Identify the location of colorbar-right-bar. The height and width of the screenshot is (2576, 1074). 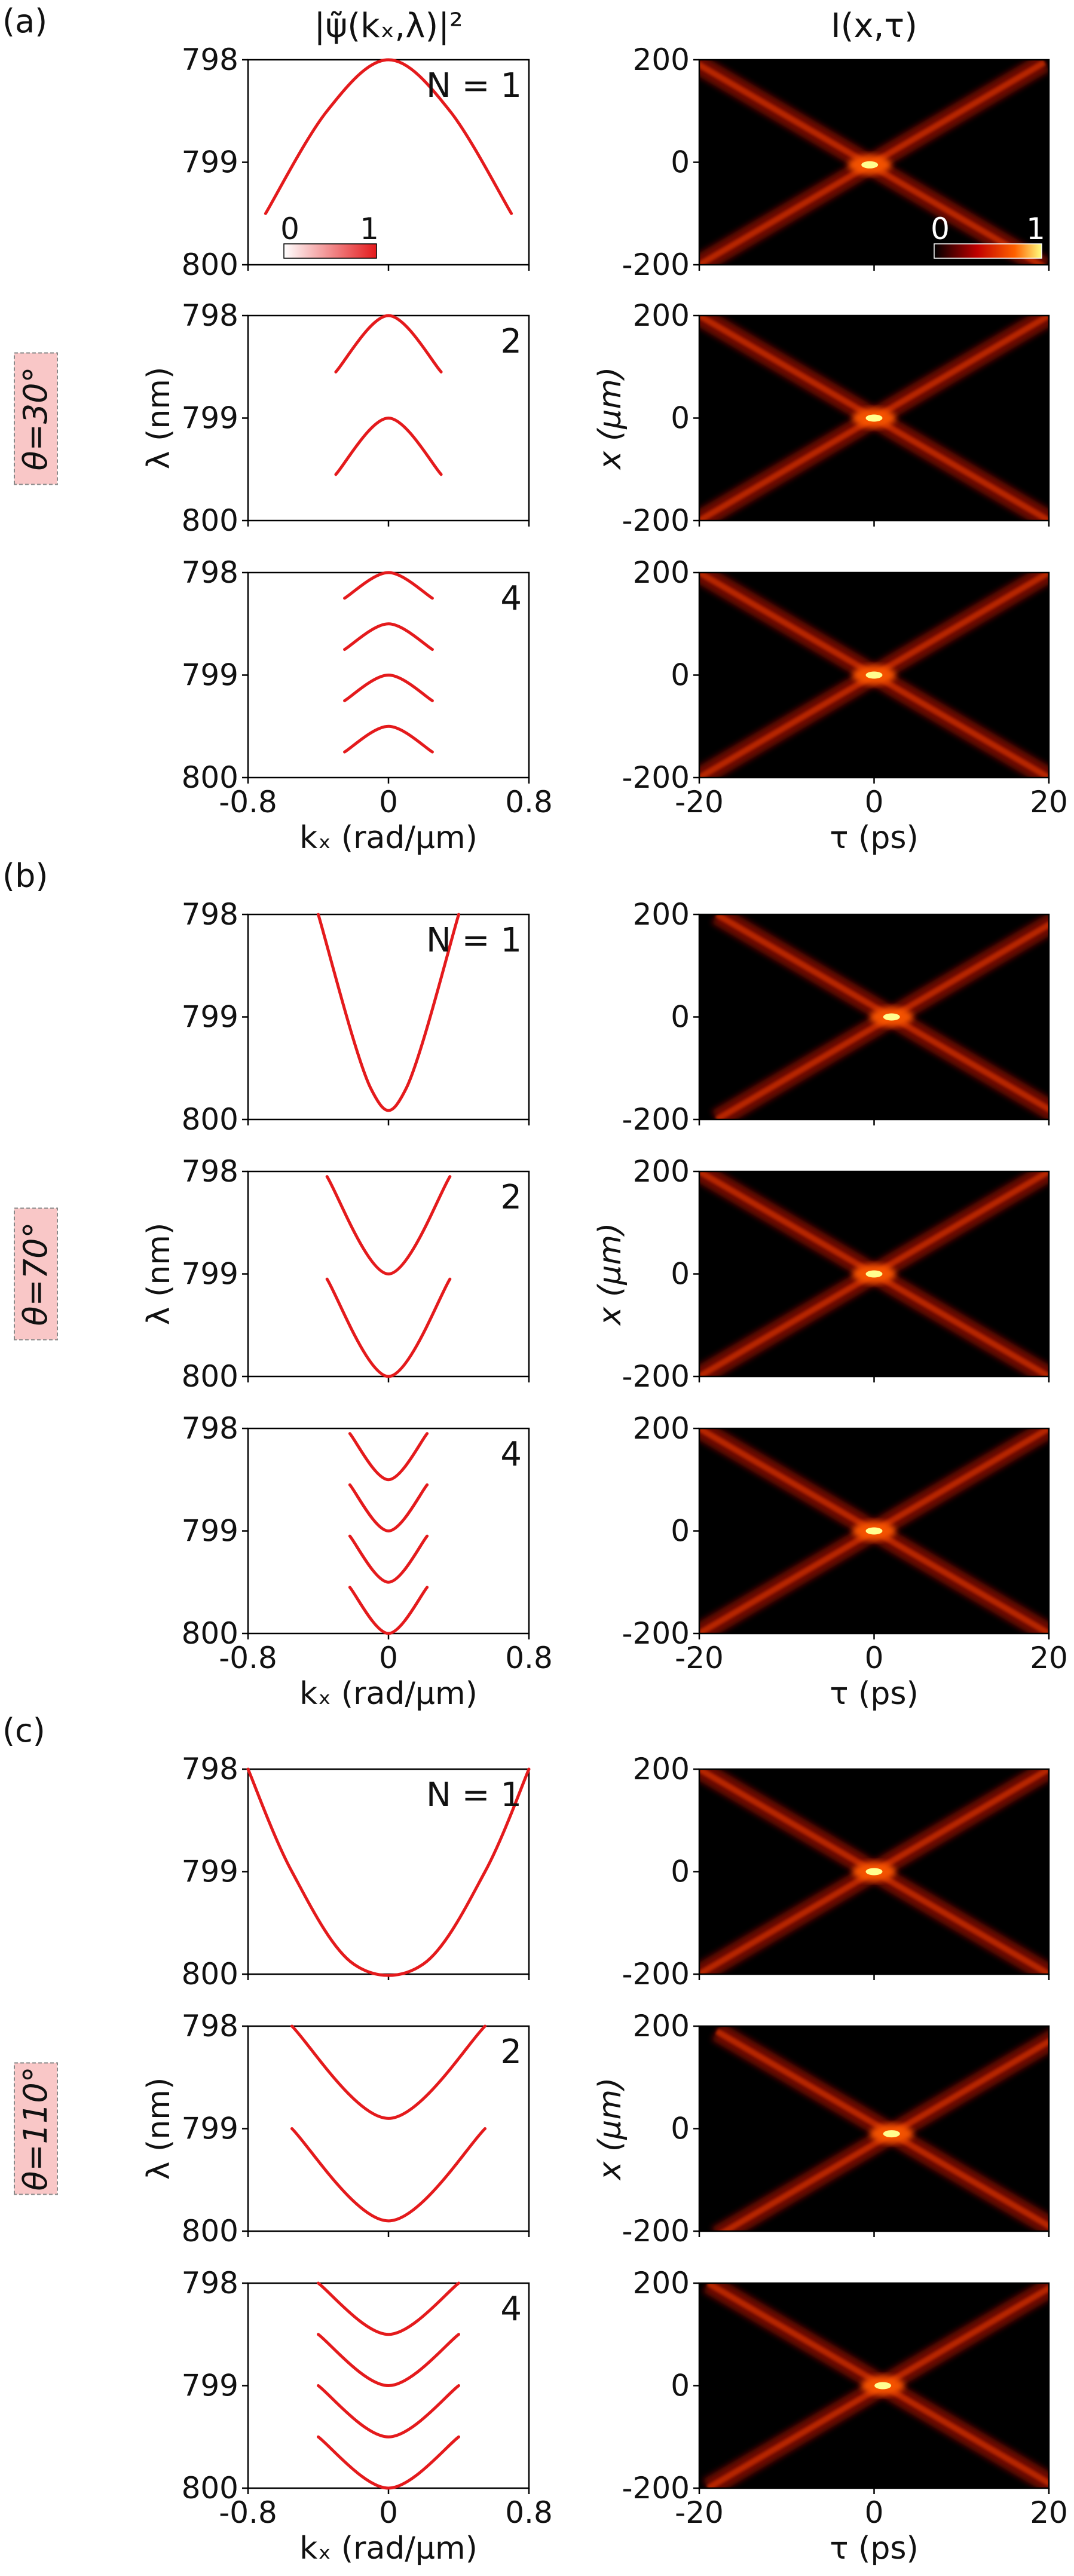
(988, 251).